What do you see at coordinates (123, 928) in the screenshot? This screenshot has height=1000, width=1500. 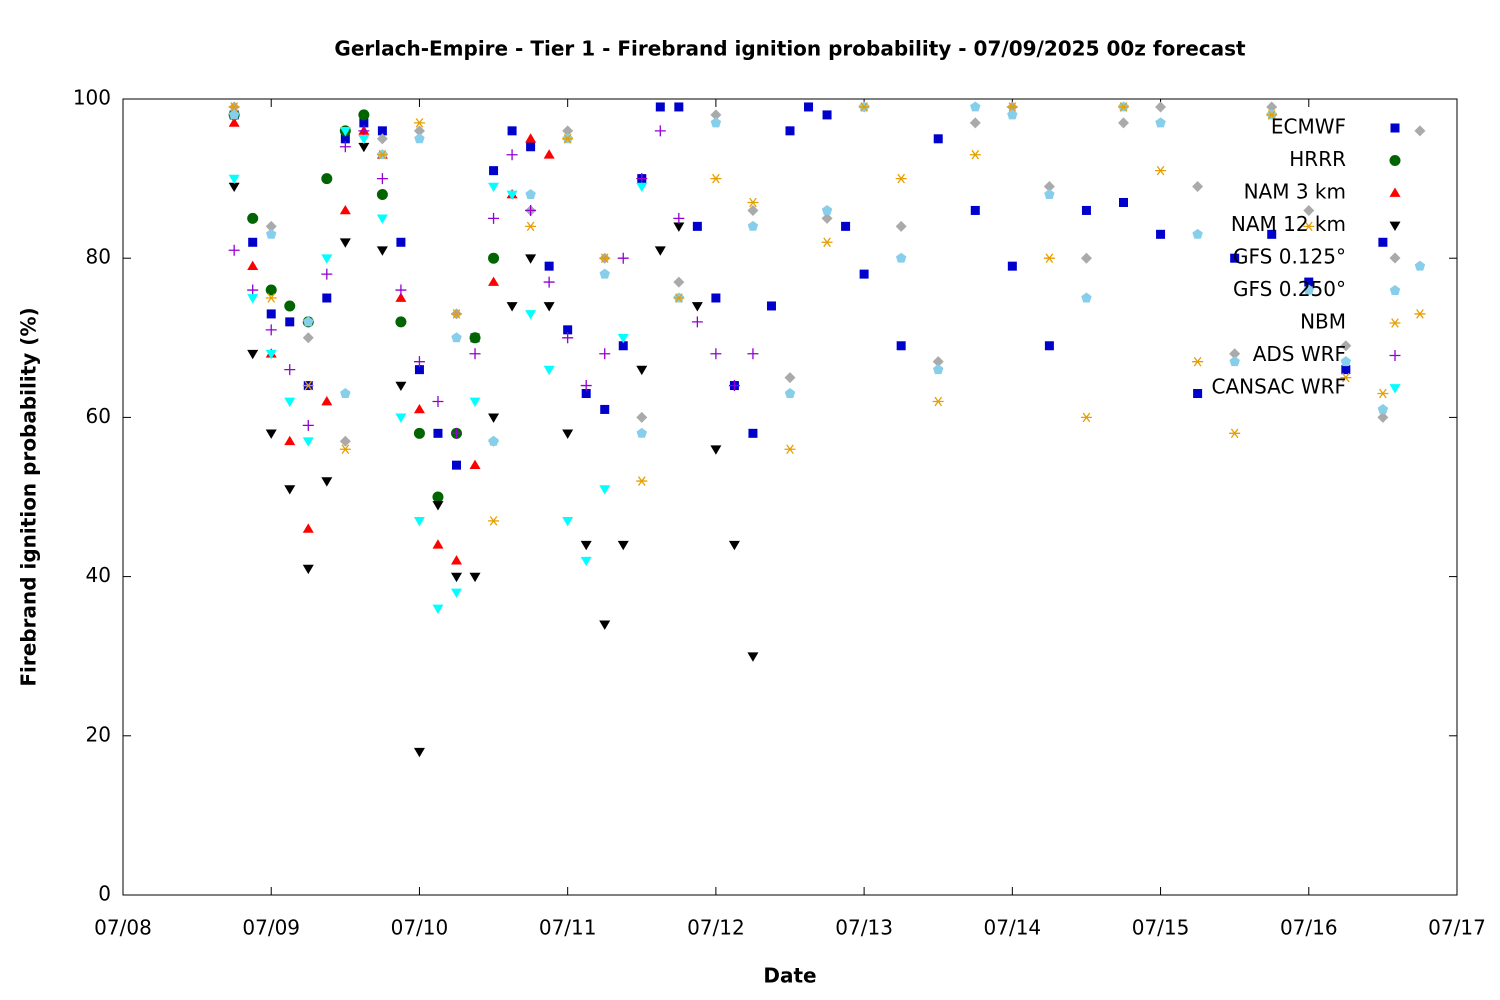 I see `x-tick-label: 07/08` at bounding box center [123, 928].